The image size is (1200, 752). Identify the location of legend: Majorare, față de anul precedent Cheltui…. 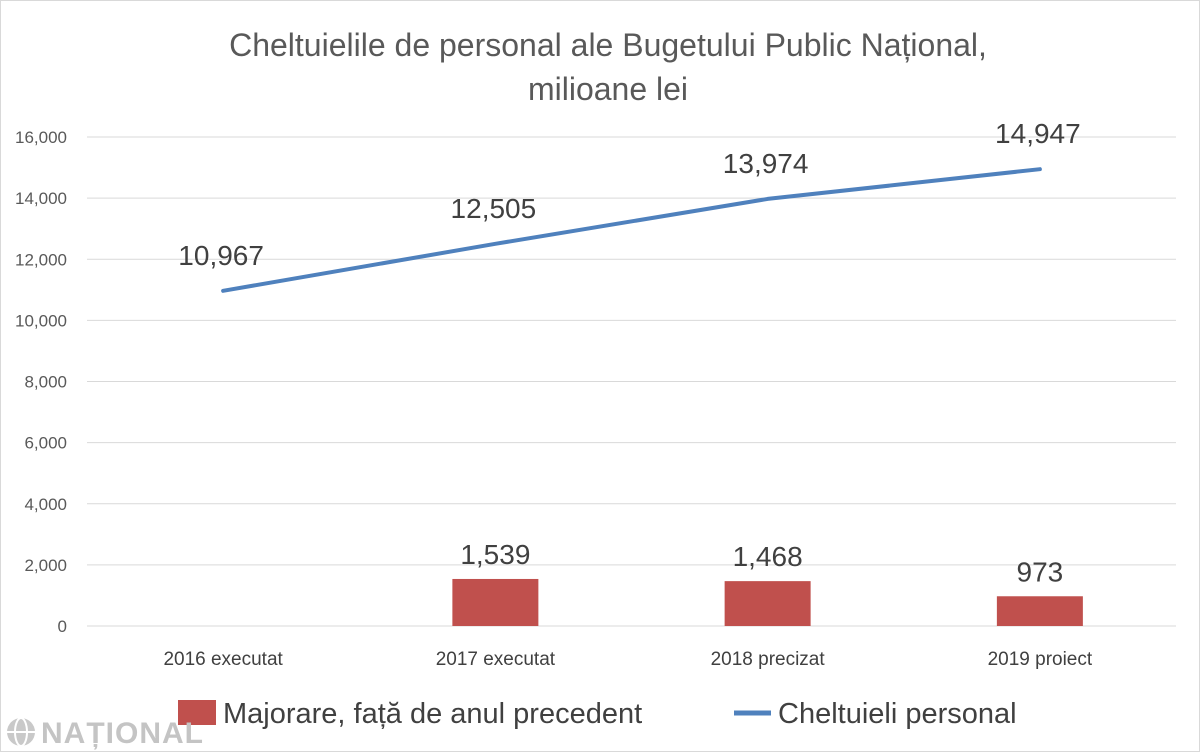
(597, 714).